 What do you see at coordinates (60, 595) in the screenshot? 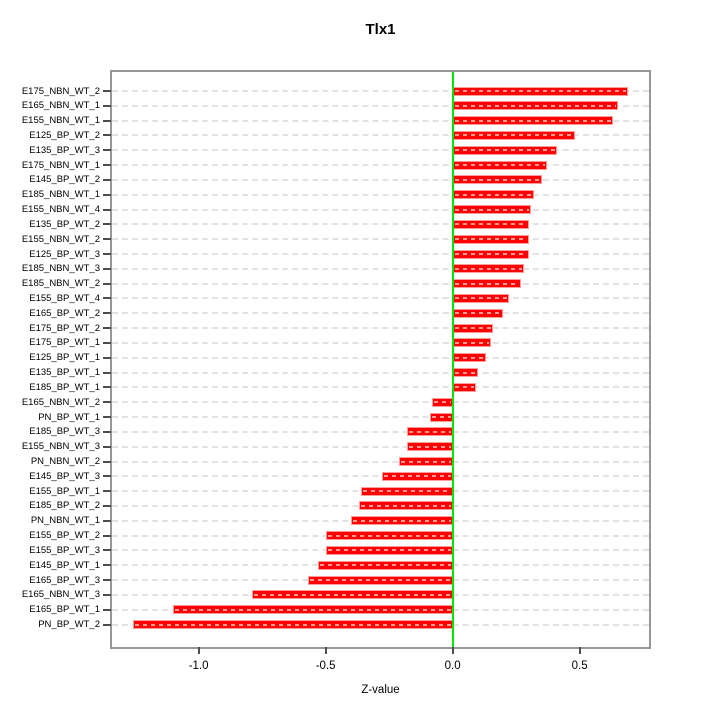
I see `y-axis-label: E165_NBN_WT_3` at bounding box center [60, 595].